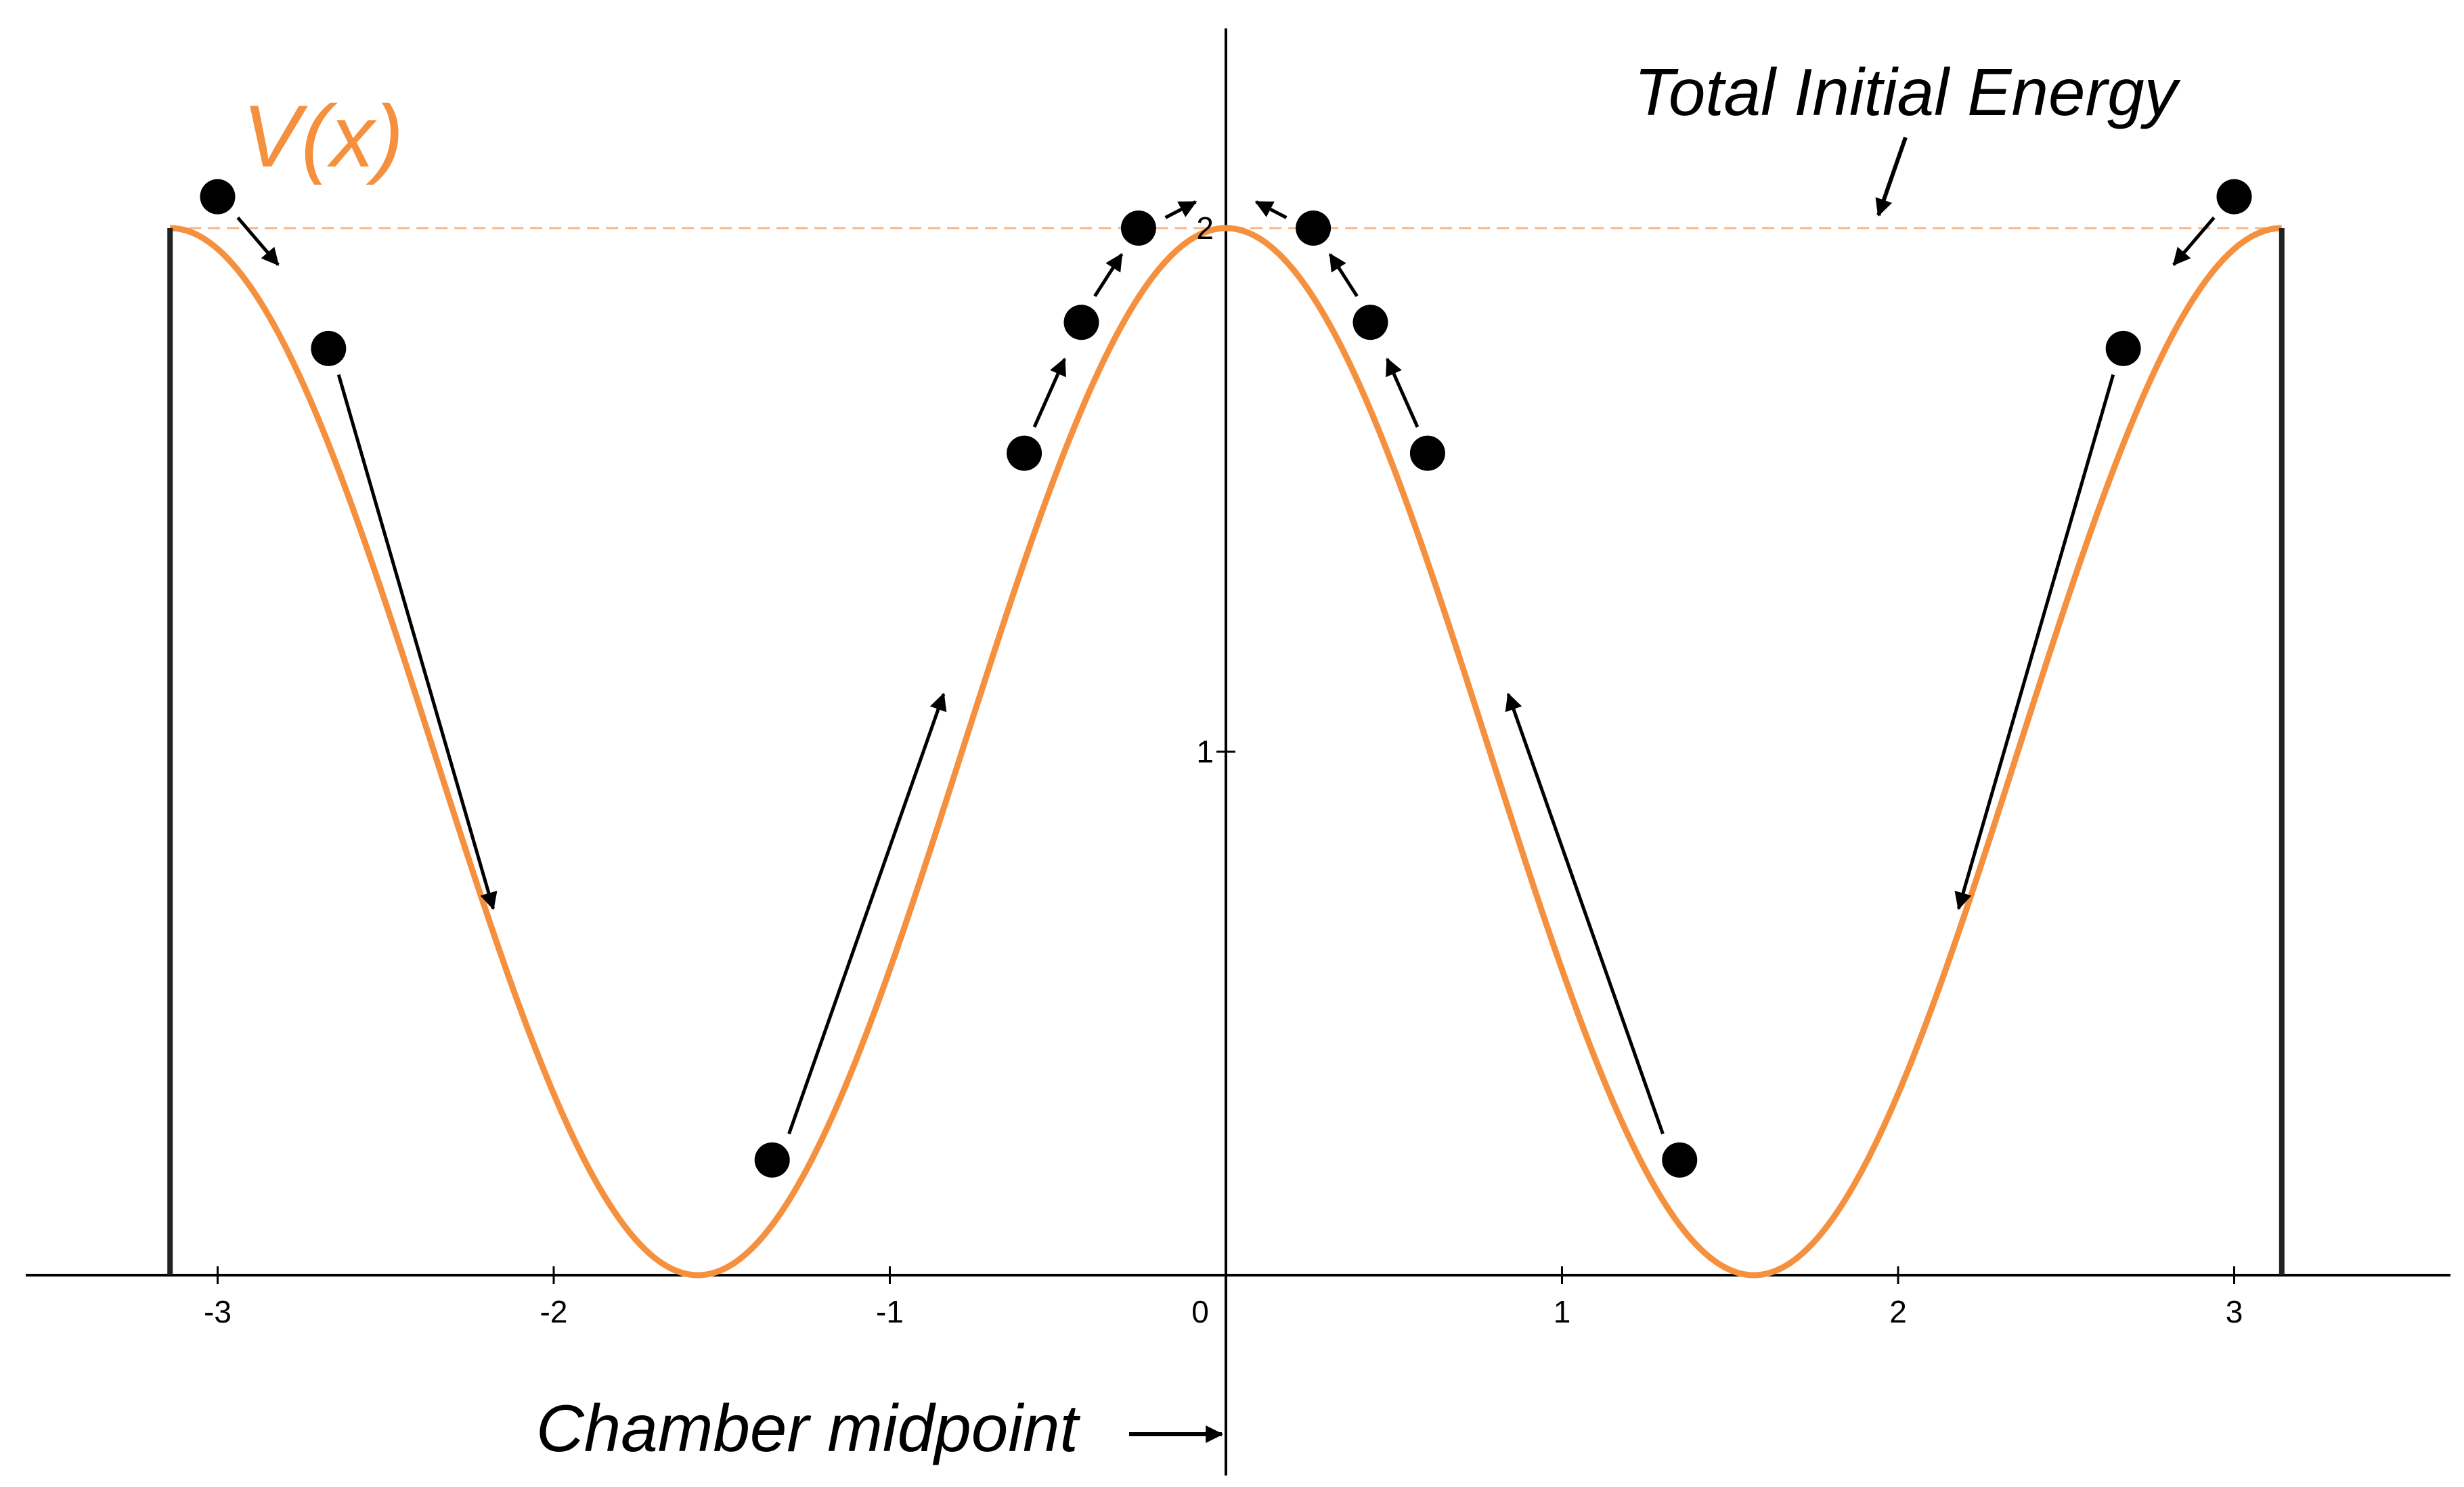 This screenshot has width=2464, height=1487. What do you see at coordinates (554, 1312) in the screenshot?
I see `x-tick-label: -2` at bounding box center [554, 1312].